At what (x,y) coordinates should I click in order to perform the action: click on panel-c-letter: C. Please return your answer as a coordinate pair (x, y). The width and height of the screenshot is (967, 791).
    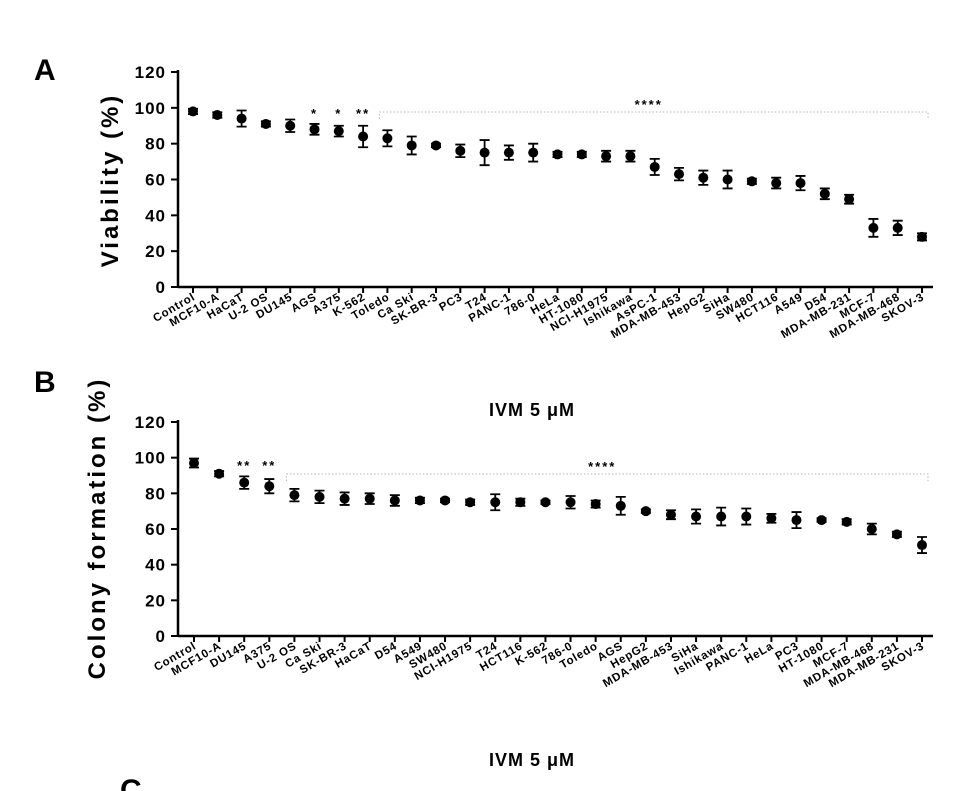
    Looking at the image, I should click on (131, 782).